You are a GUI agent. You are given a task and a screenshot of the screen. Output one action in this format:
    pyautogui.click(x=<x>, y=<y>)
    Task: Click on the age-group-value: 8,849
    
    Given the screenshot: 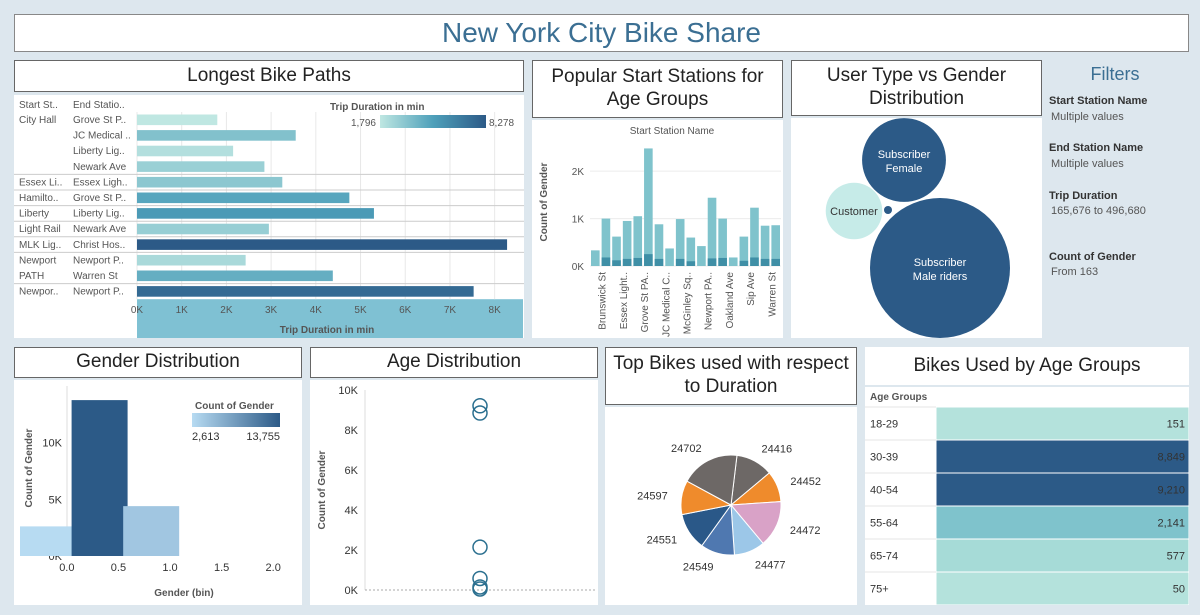 What is the action you would take?
    pyautogui.click(x=1171, y=458)
    